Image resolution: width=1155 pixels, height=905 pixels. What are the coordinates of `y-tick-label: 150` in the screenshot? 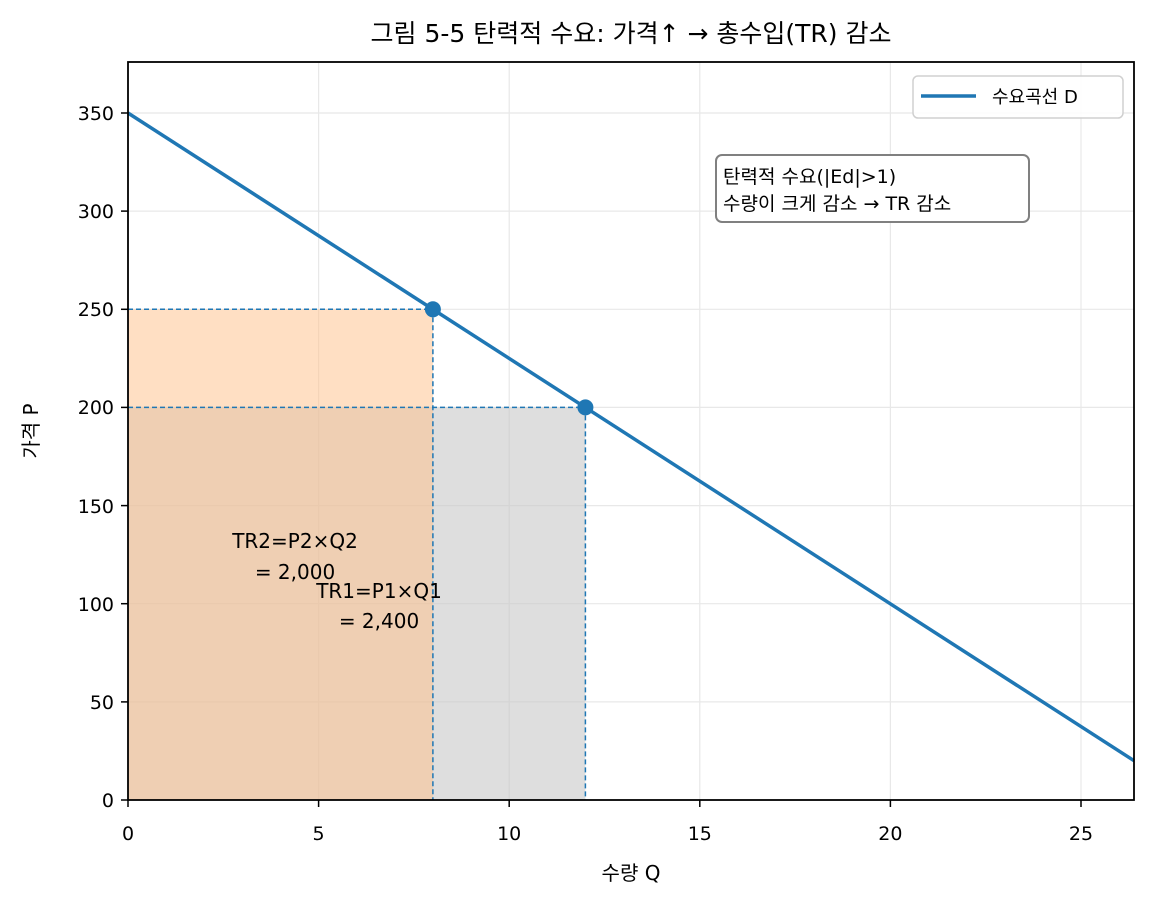 It's located at (96, 507).